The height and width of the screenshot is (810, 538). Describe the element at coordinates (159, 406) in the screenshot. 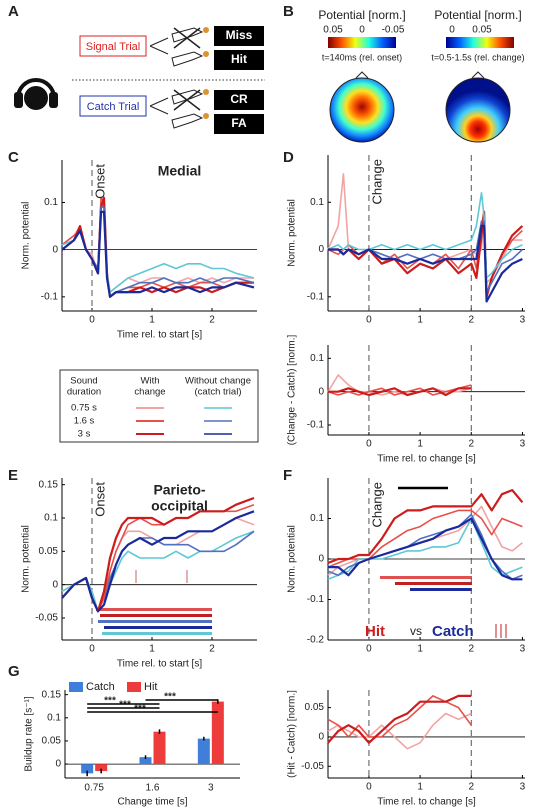

I see `legend-box` at that location.